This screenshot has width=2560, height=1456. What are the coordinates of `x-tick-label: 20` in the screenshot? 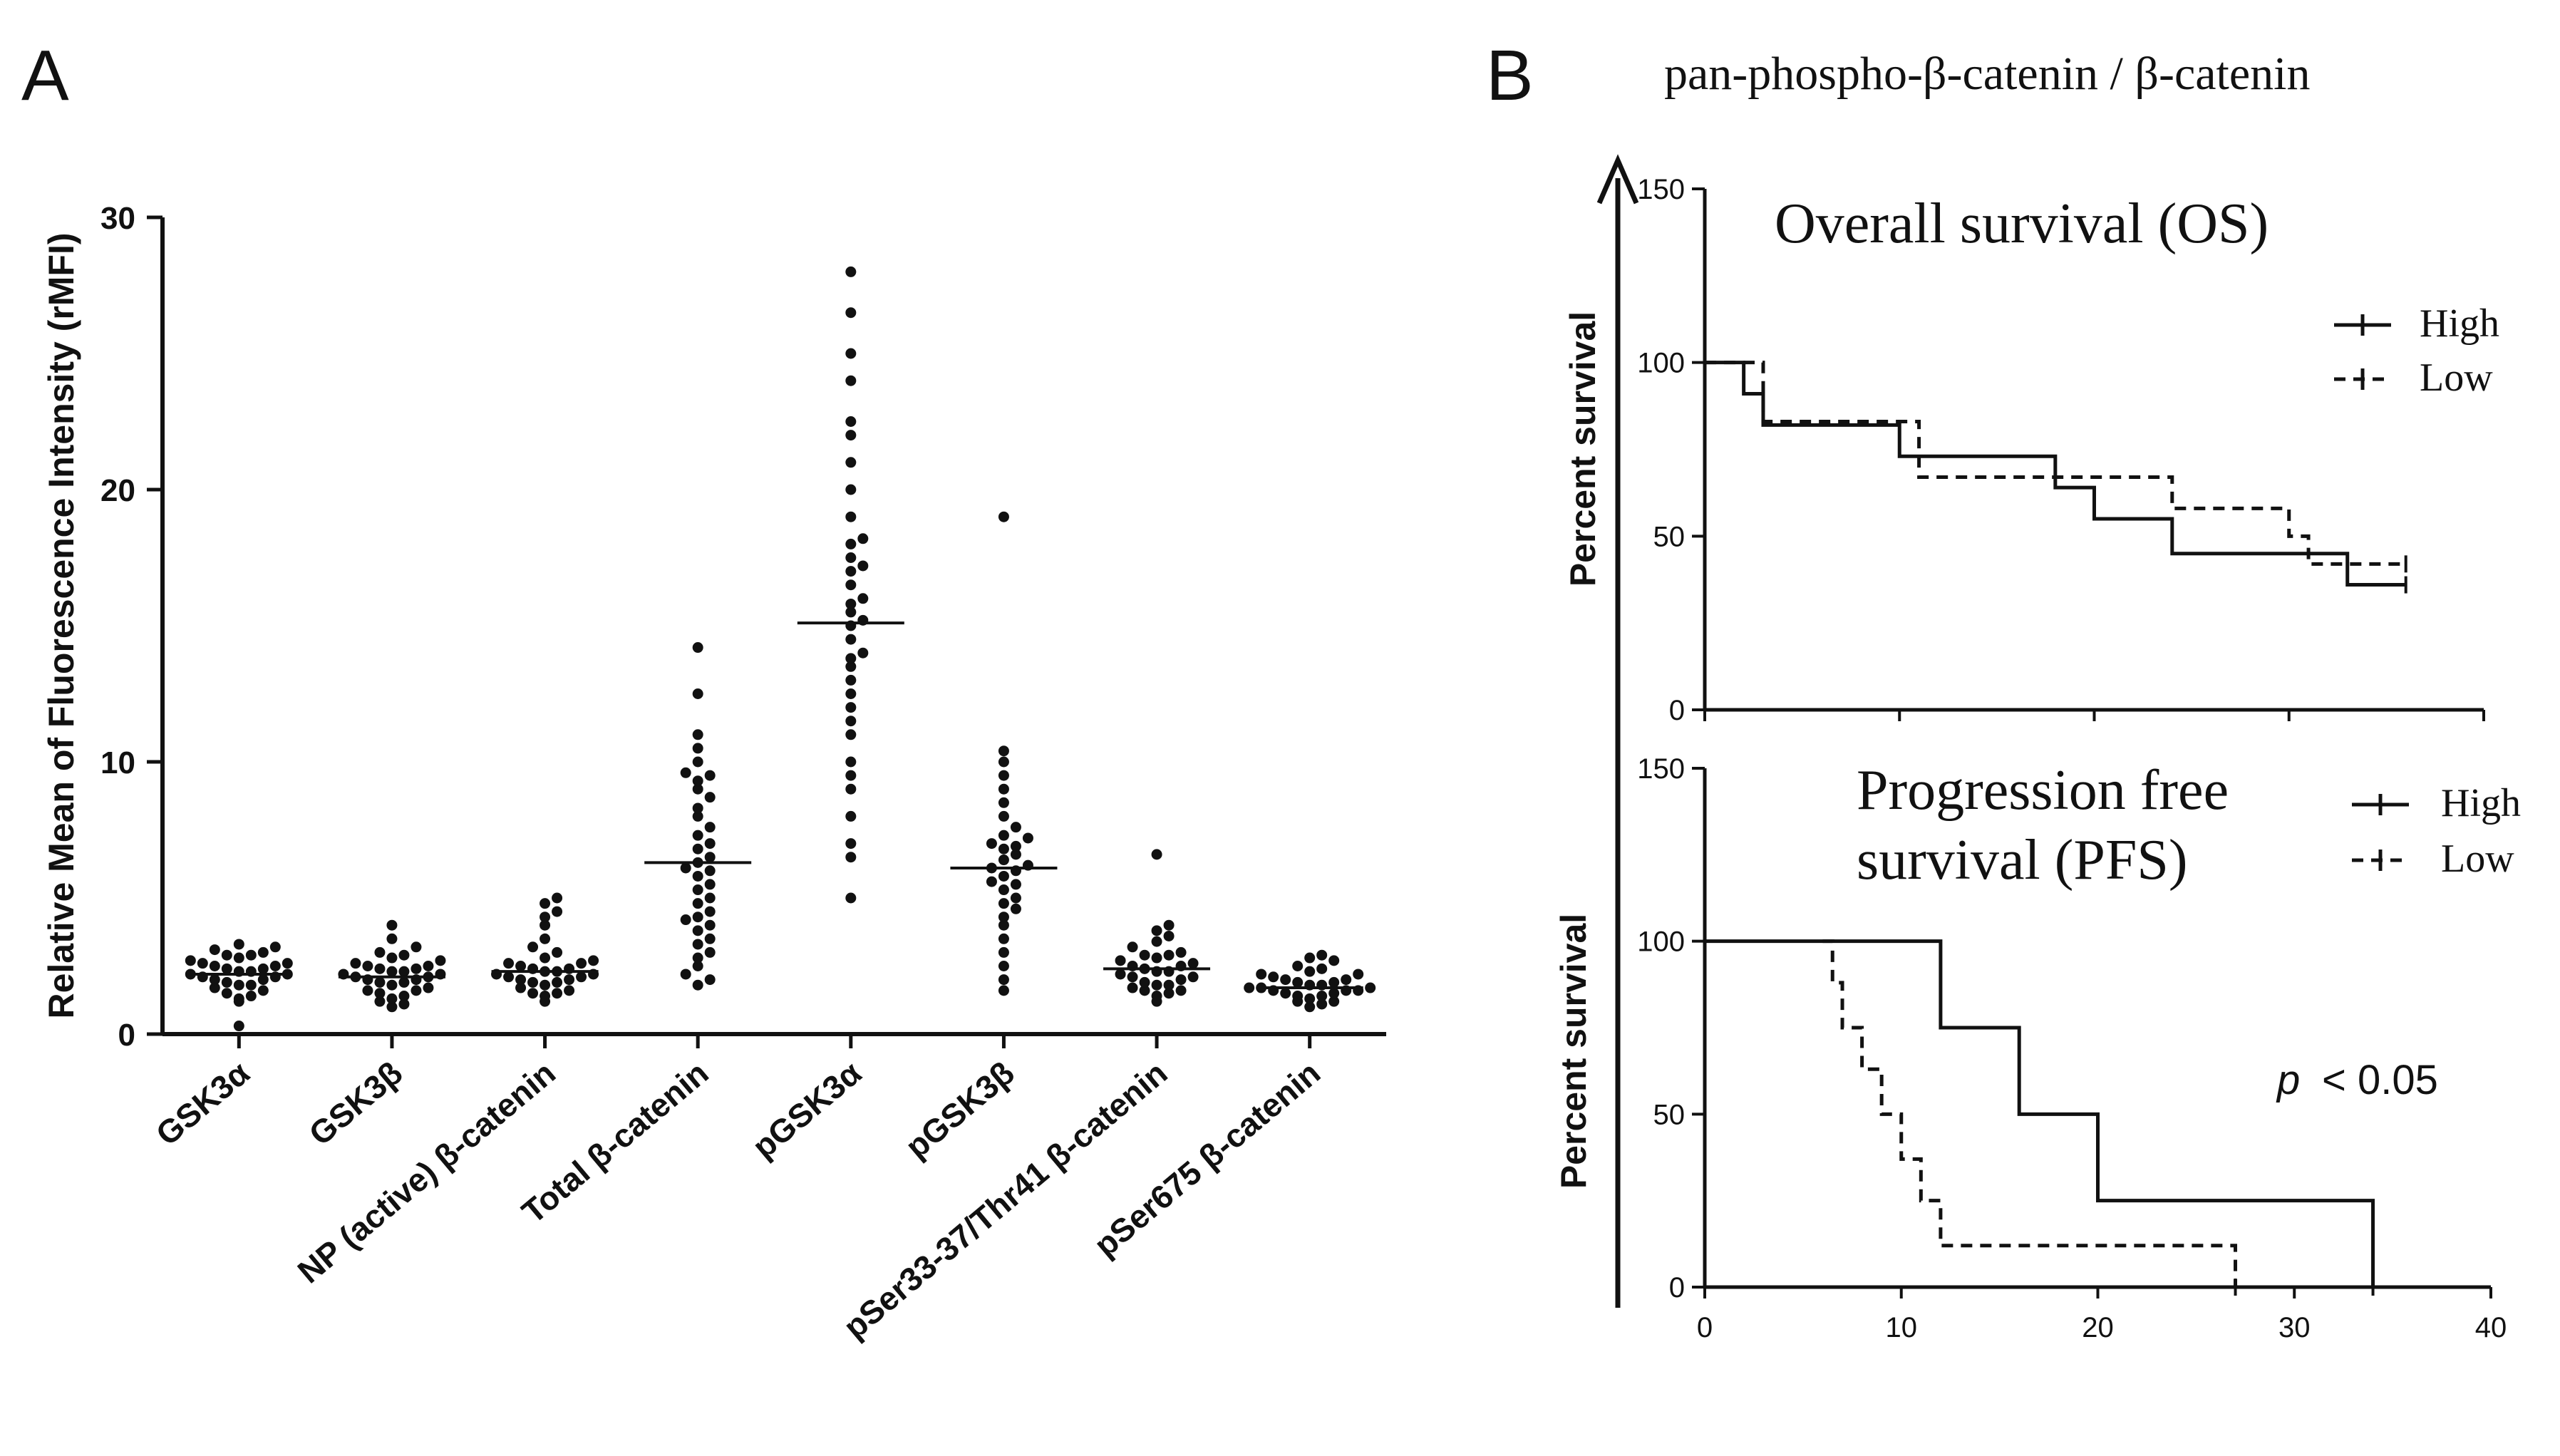 It's located at (2098, 1327).